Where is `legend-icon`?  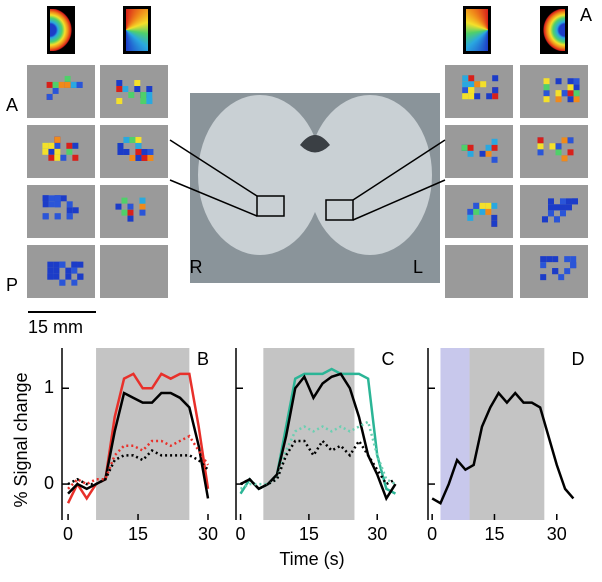 legend-icon is located at coordinates (61, 30).